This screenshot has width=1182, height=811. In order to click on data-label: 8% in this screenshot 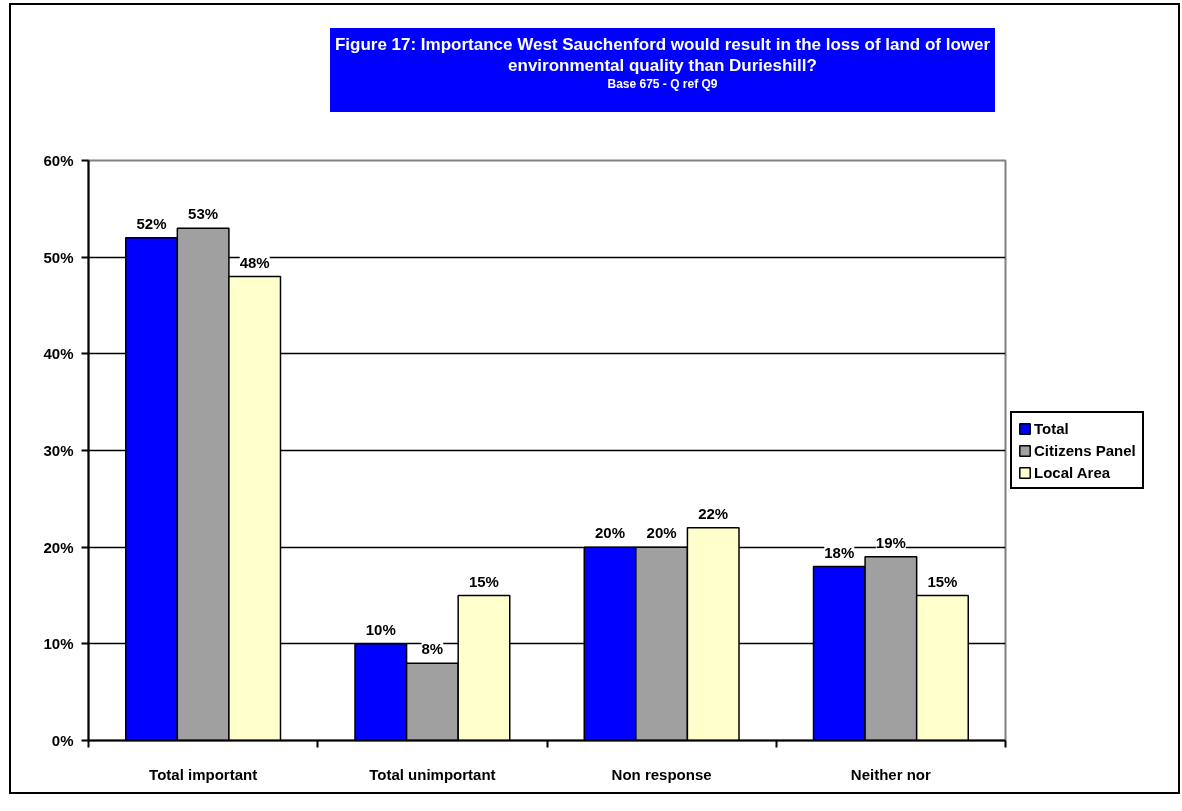, I will do `click(432, 649)`.